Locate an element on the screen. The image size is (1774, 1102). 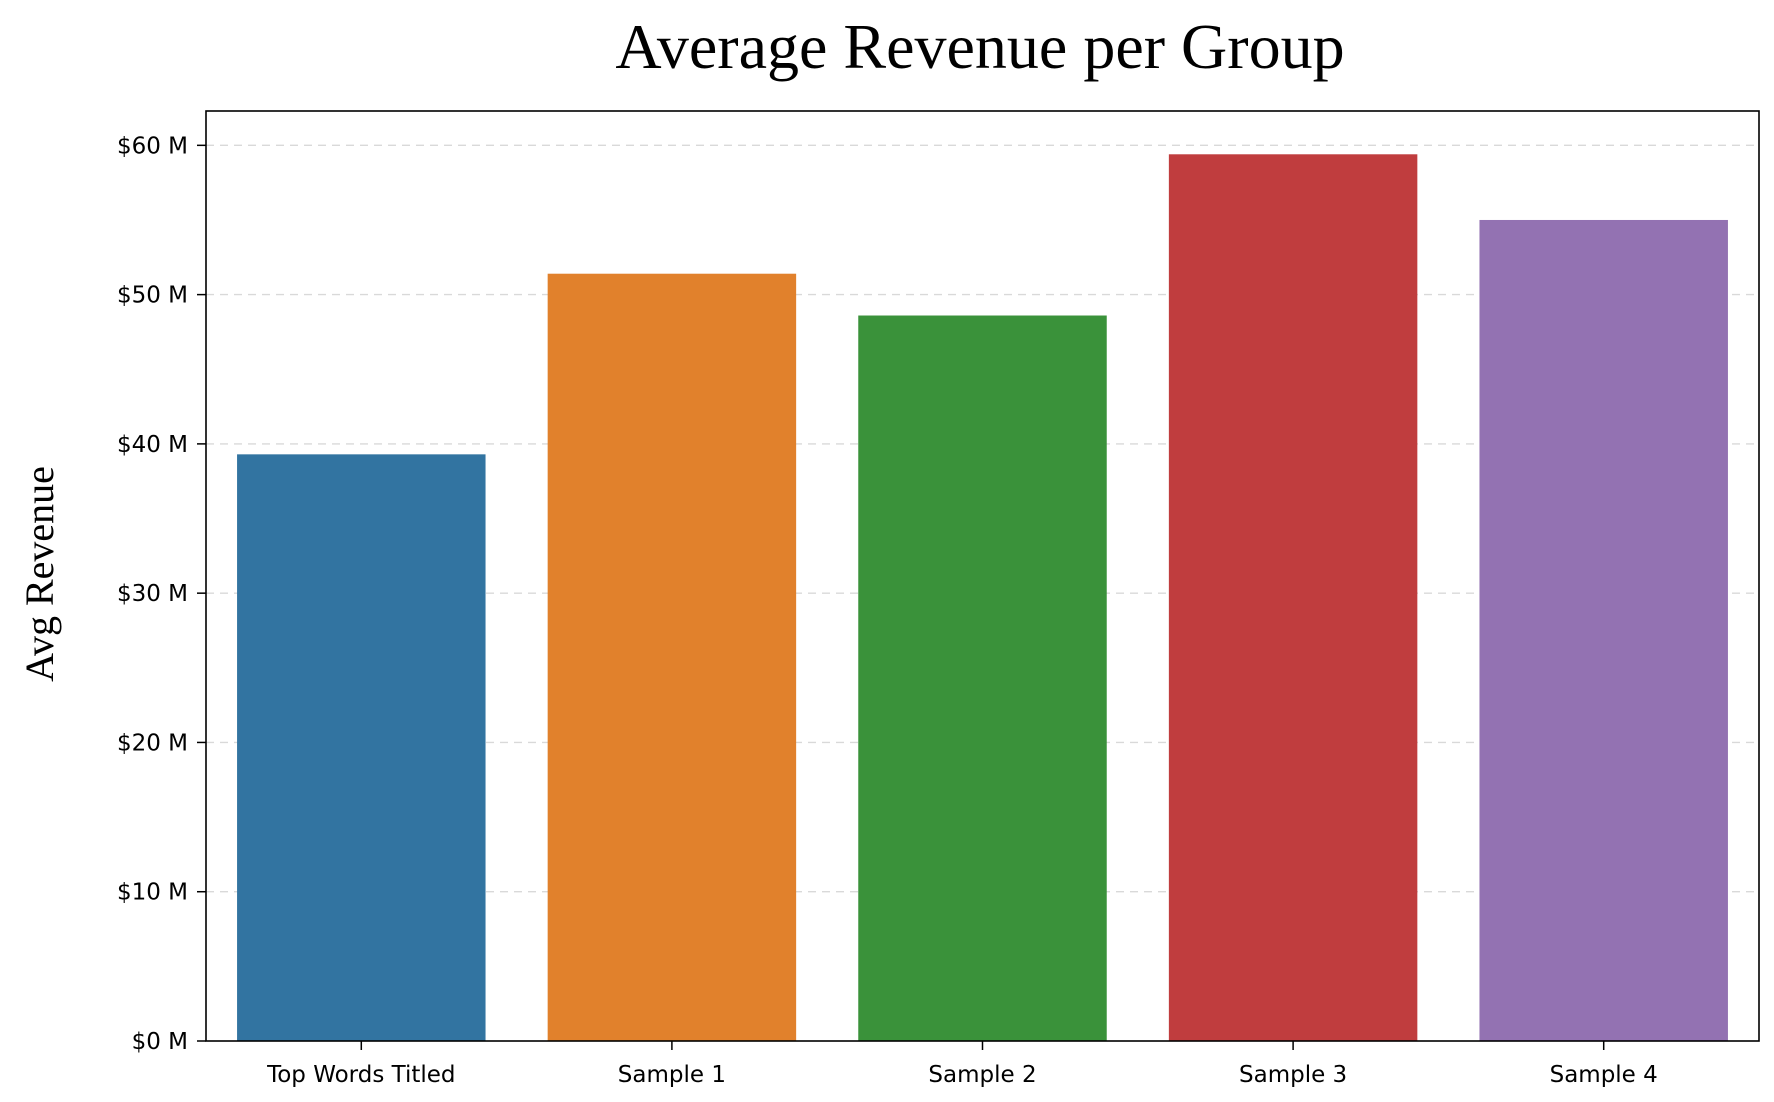
x-tick-label: Sample 2 is located at coordinates (982, 1075).